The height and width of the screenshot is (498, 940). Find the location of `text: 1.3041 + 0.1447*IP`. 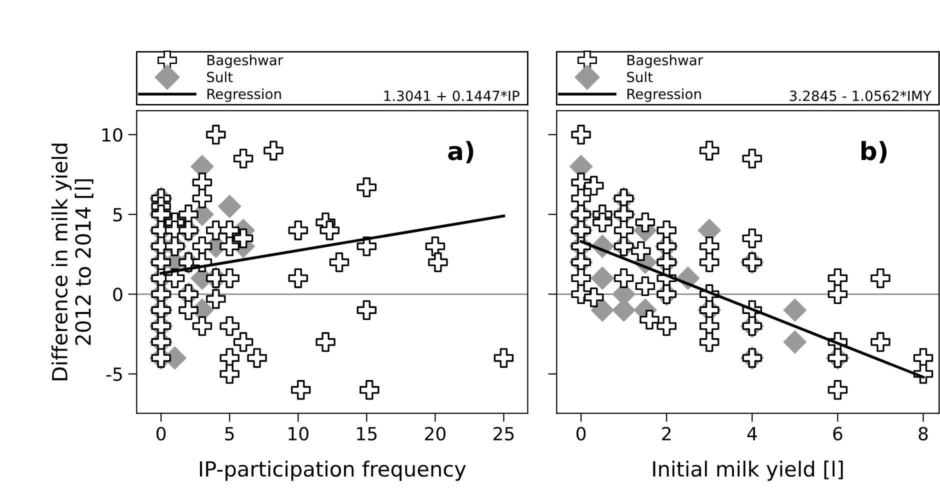

text: 1.3041 + 0.1447*IP is located at coordinates (452, 96).